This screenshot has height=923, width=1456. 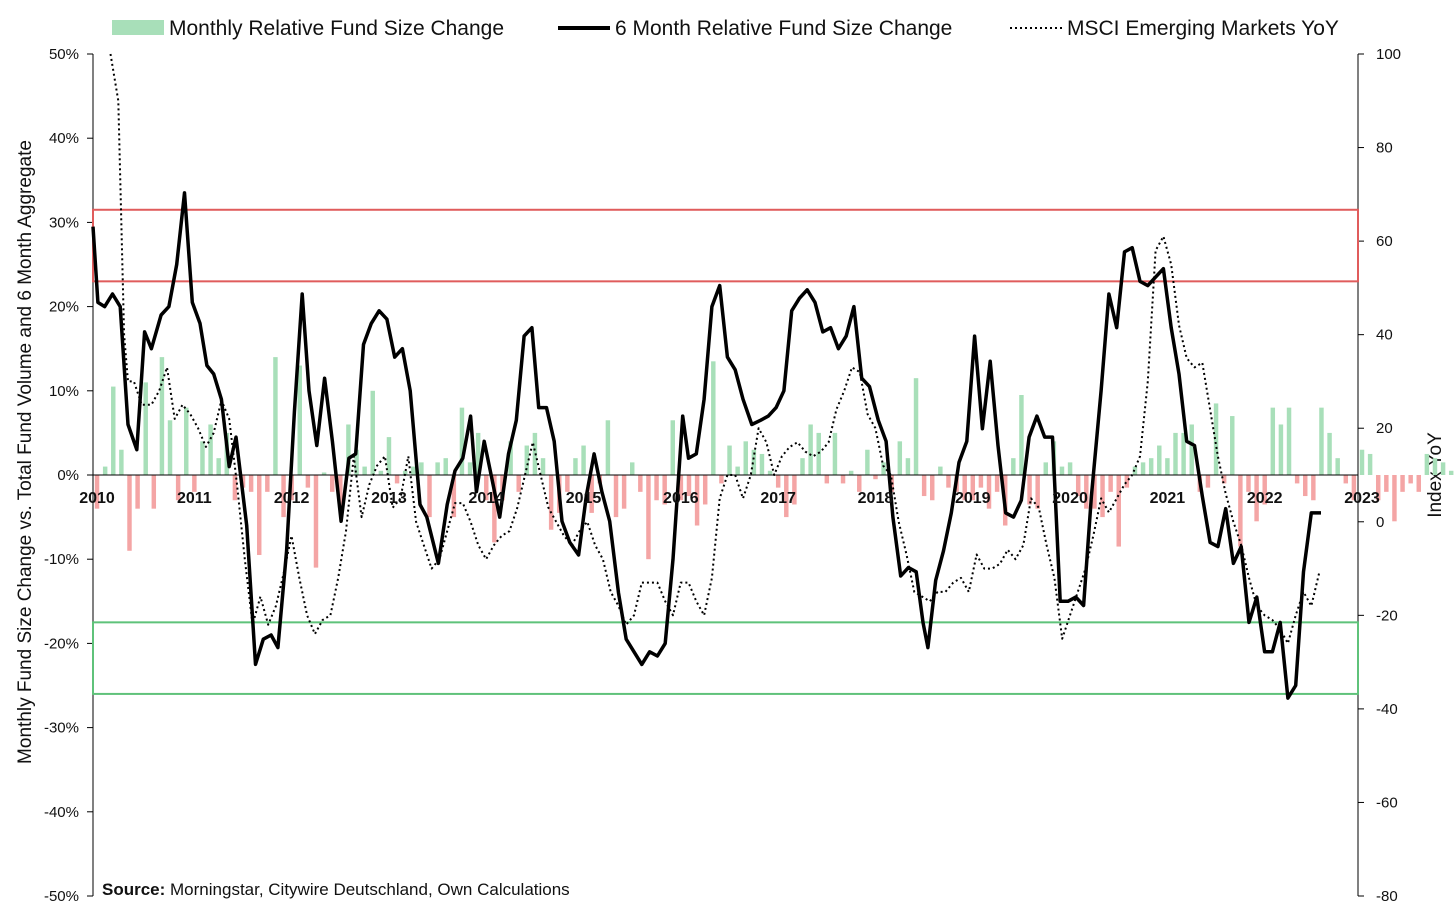 I want to click on right-tick-label: -60, so click(x=1387, y=802).